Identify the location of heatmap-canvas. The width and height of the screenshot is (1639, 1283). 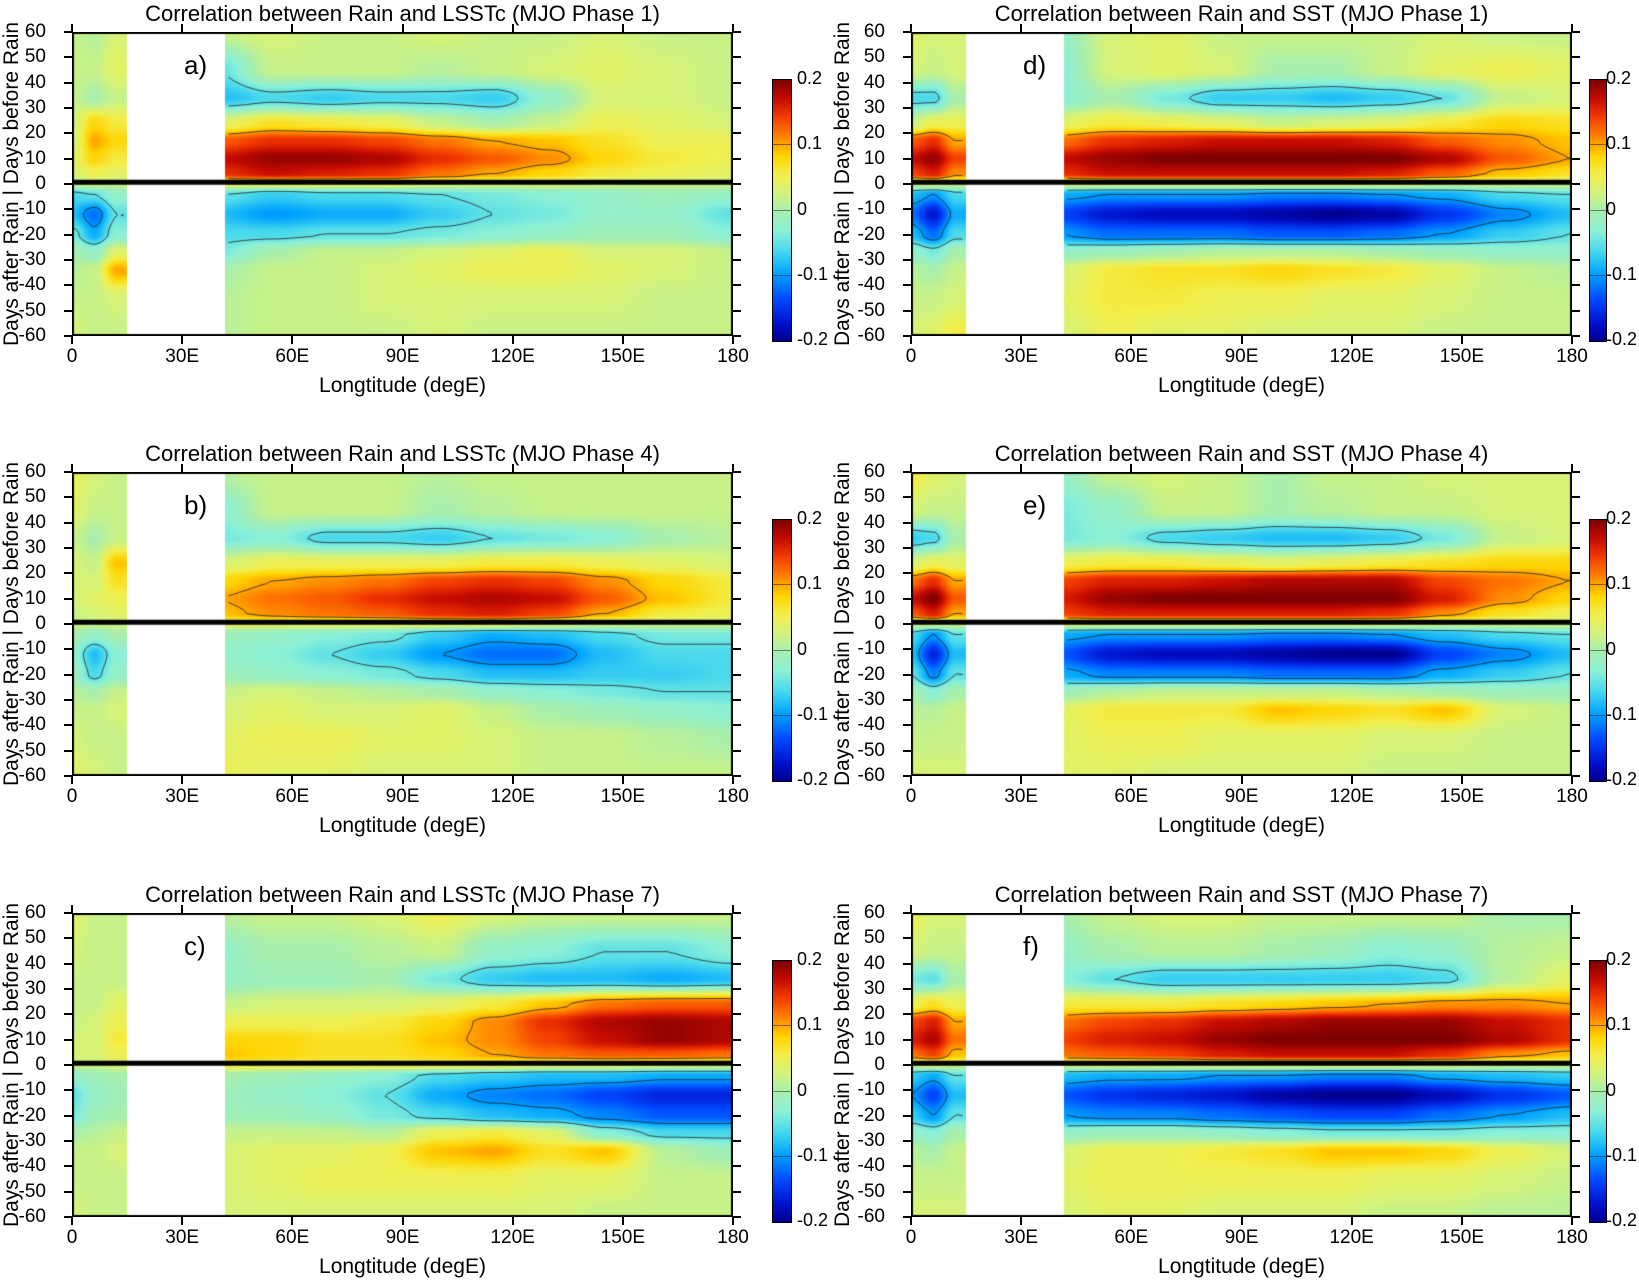
(402, 624).